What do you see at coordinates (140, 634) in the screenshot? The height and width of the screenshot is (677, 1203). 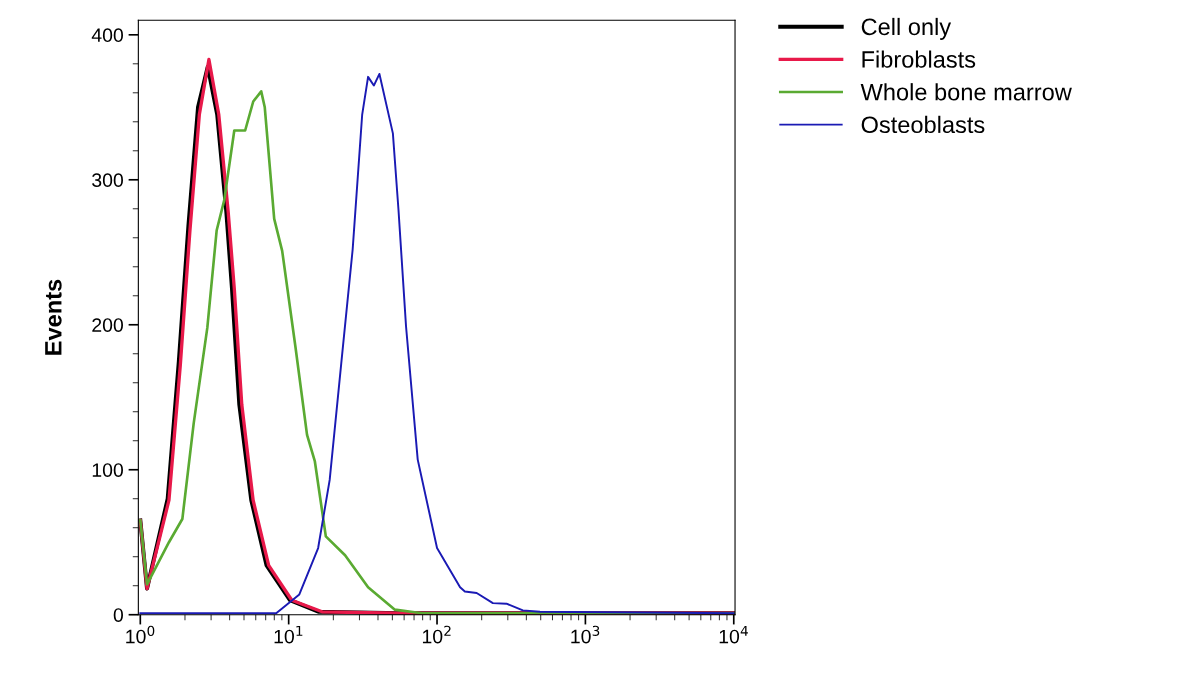 I see `x-tick-label: 10$^{0}$` at bounding box center [140, 634].